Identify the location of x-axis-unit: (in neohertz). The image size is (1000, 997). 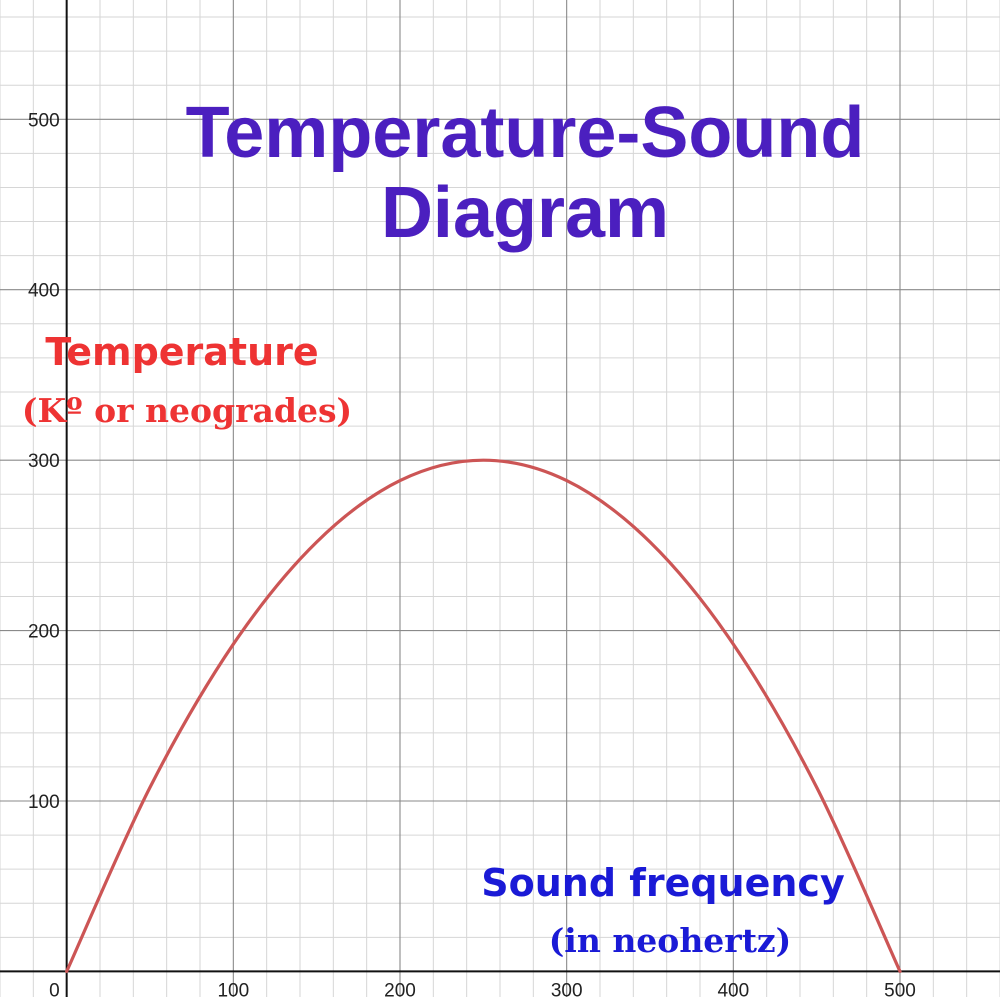
(670, 940).